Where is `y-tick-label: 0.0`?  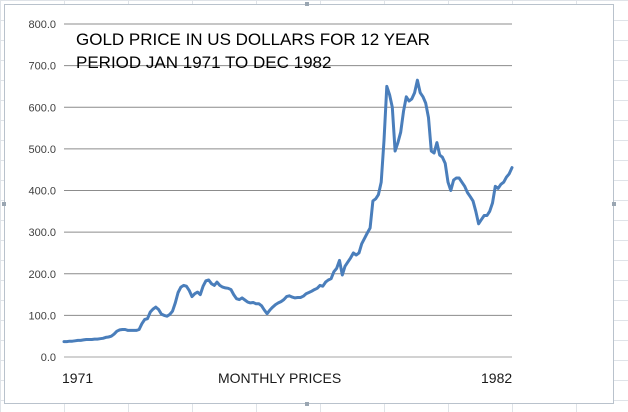
y-tick-label: 0.0 is located at coordinates (48, 358).